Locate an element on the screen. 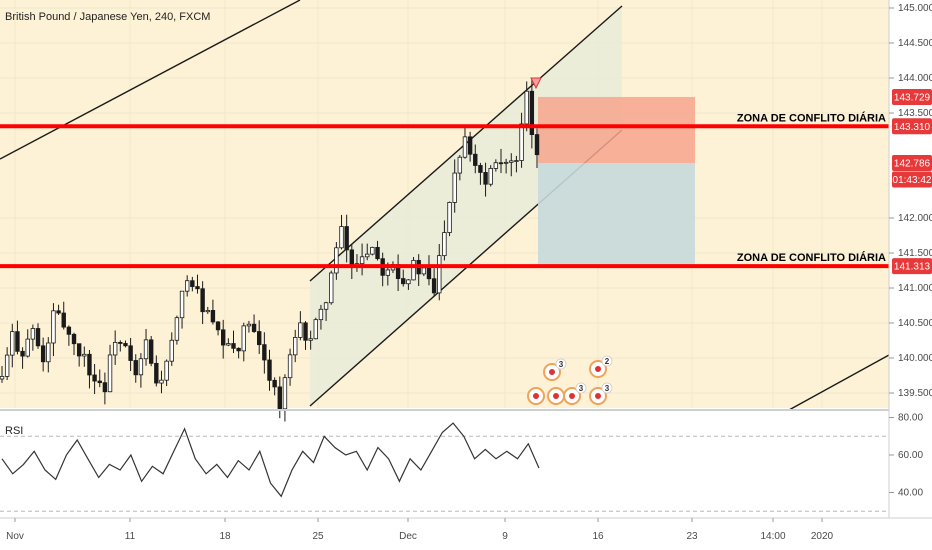  x-tick-label: 23 is located at coordinates (692, 536).